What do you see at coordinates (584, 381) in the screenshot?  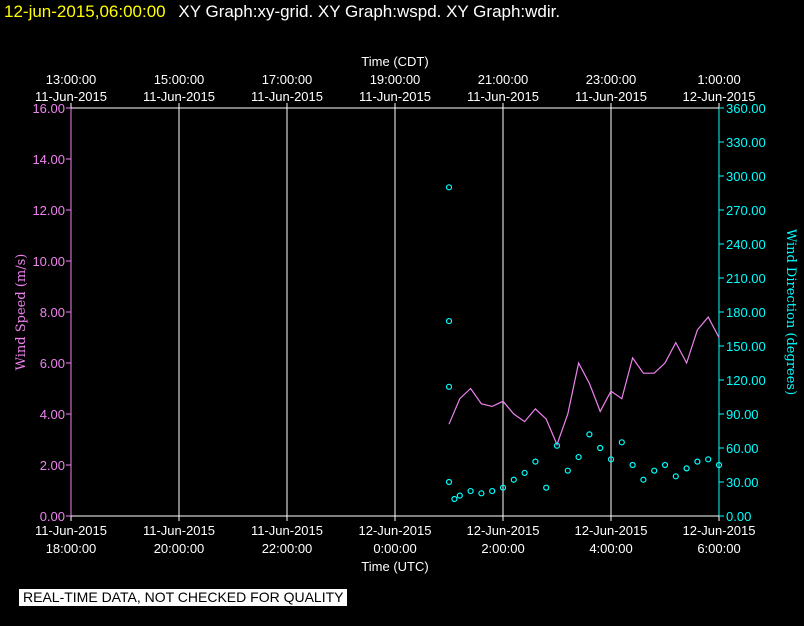 I see `wind-speed-series` at bounding box center [584, 381].